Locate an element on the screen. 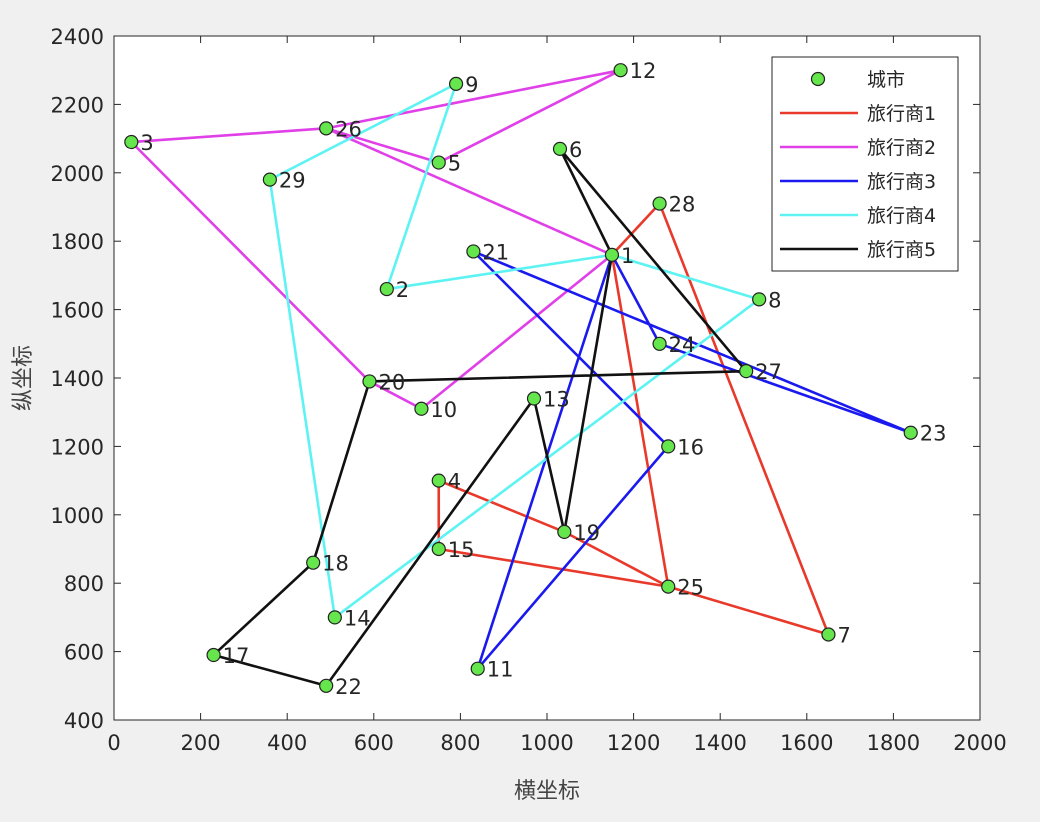 This screenshot has width=1040, height=822. city-label: 28 is located at coordinates (682, 205).